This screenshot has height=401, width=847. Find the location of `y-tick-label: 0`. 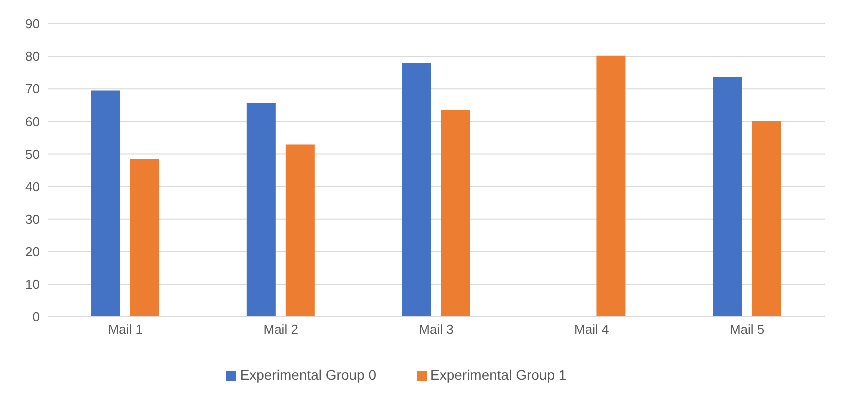

y-tick-label: 0 is located at coordinates (36, 317).